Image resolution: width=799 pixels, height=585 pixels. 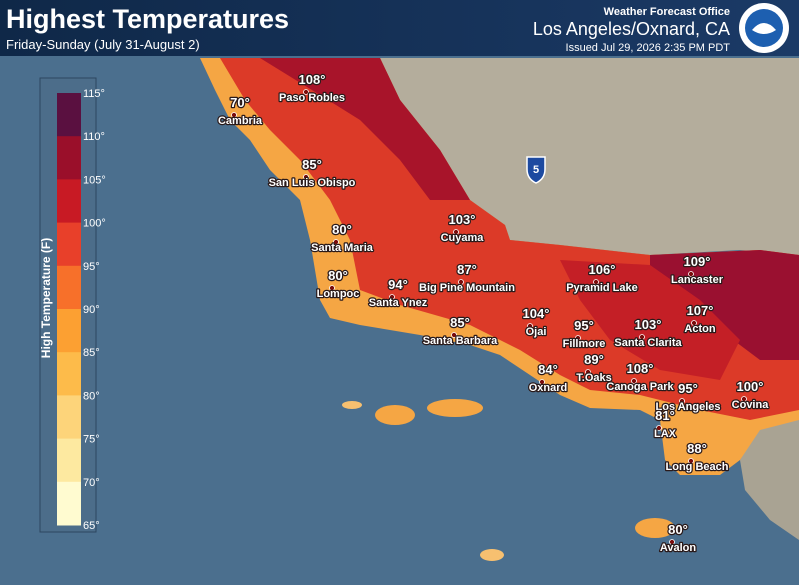 I want to click on city-temp: 70°, so click(x=240, y=102).